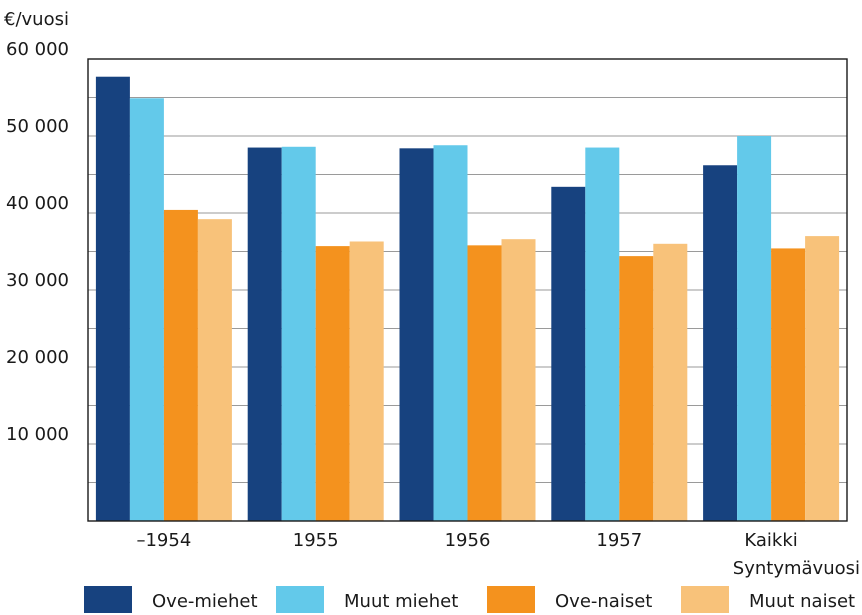  What do you see at coordinates (401, 601) in the screenshot?
I see `legend-label: Muut miehet` at bounding box center [401, 601].